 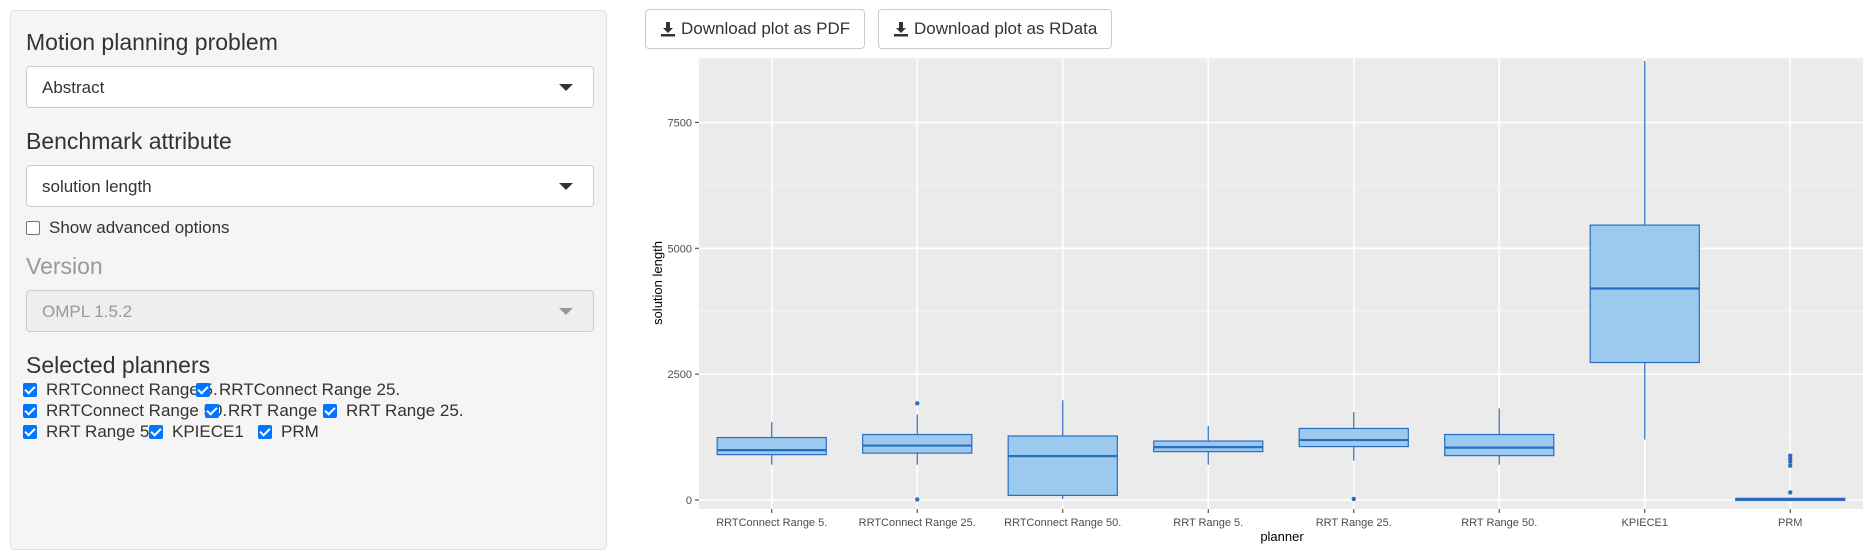 I want to click on download-pdf-button: Download plot as PDF, so click(x=755, y=29).